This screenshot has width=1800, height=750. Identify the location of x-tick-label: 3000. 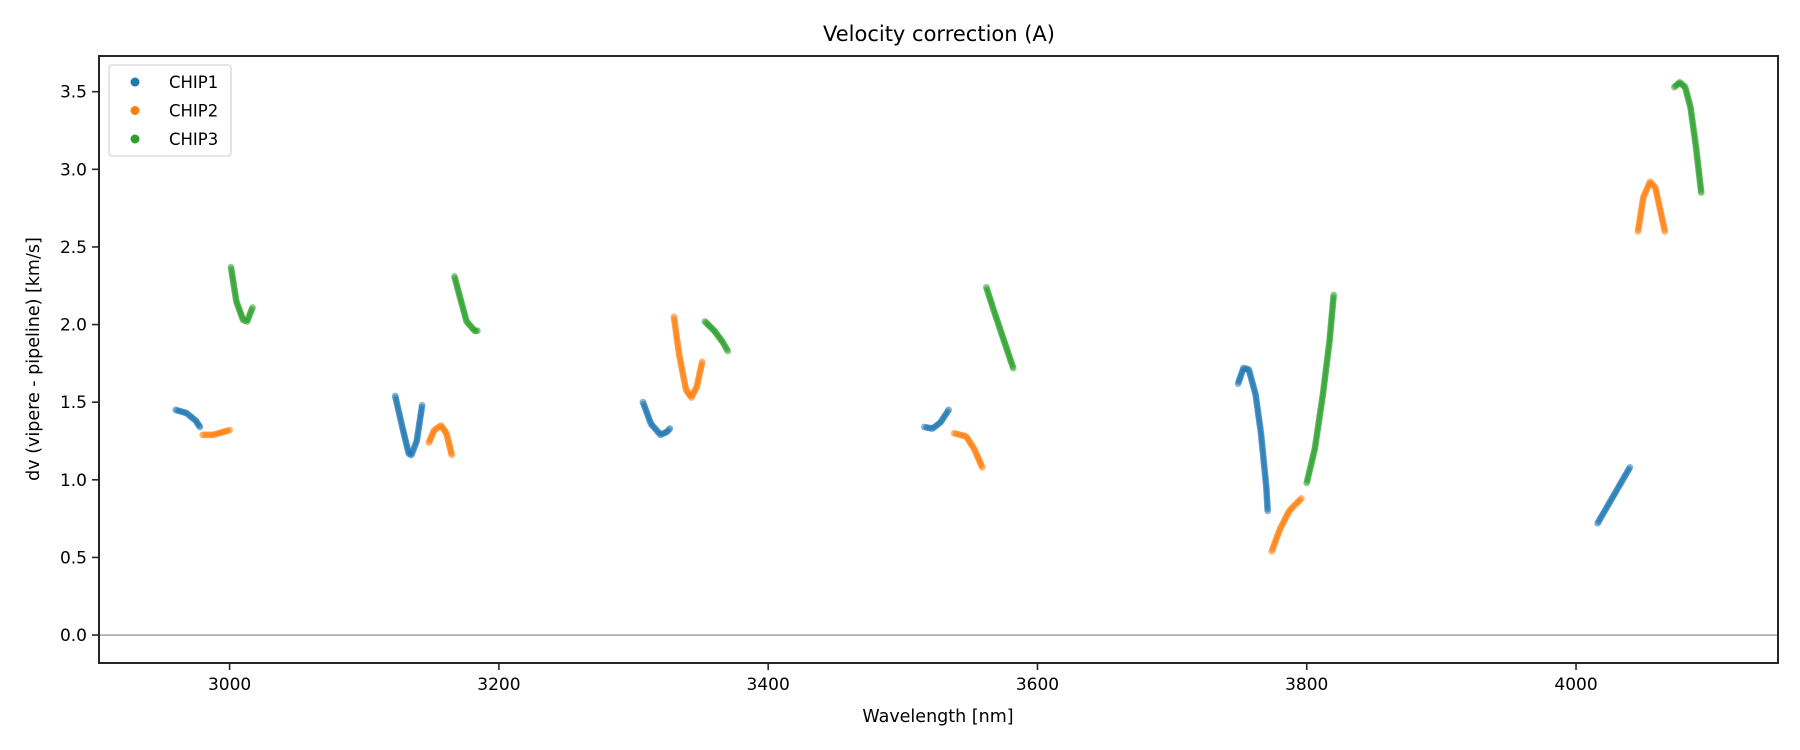
(229, 685).